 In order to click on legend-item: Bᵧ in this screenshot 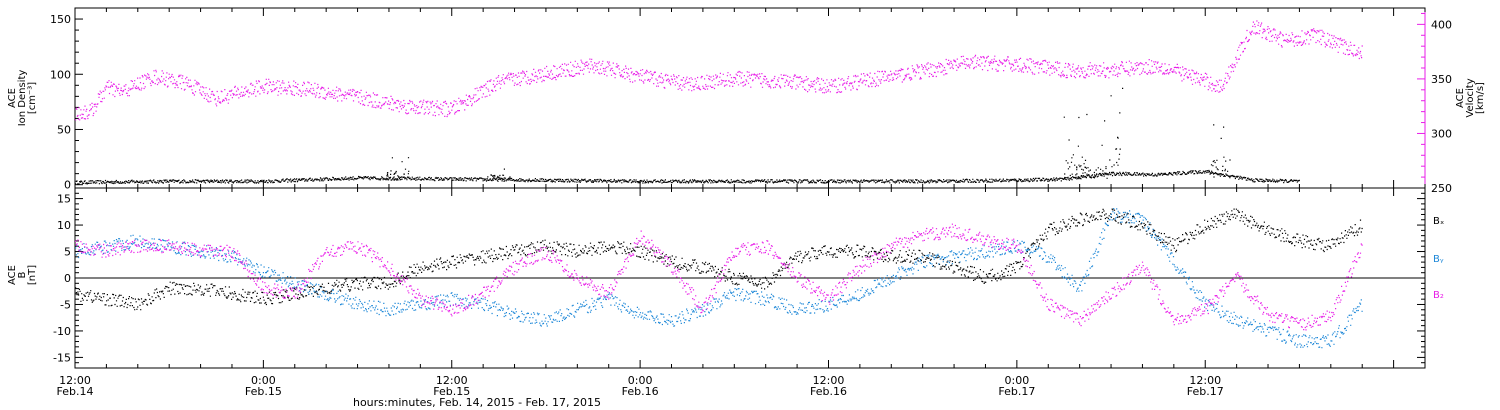, I will do `click(1438, 259)`.